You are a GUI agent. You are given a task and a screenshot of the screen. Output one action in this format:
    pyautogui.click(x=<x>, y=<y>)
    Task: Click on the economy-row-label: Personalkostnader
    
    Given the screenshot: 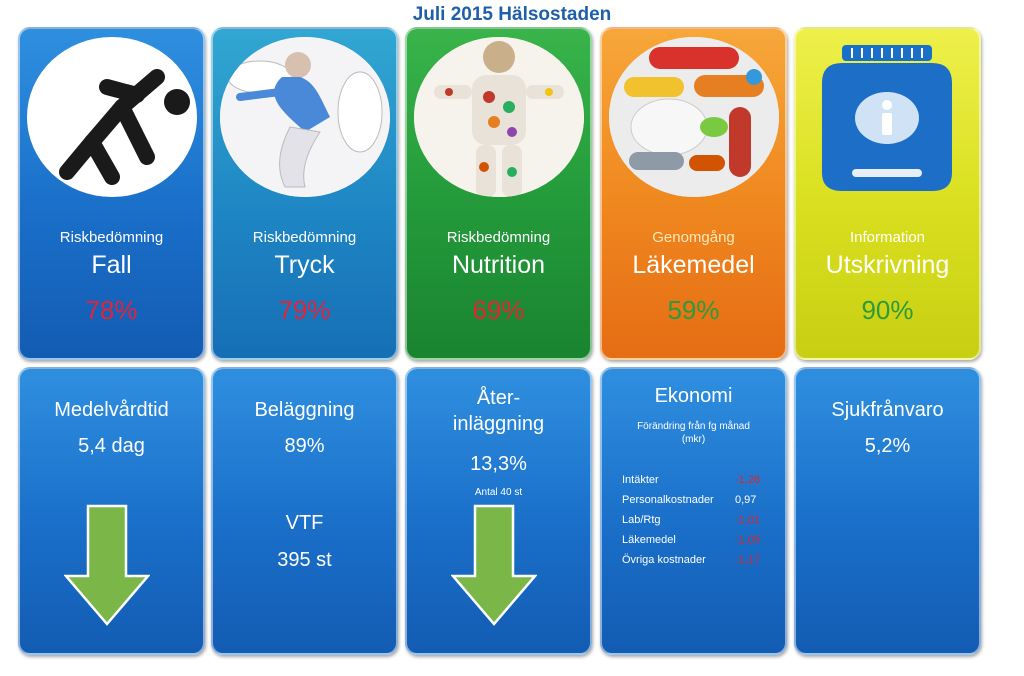 What is the action you would take?
    pyautogui.click(x=668, y=500)
    